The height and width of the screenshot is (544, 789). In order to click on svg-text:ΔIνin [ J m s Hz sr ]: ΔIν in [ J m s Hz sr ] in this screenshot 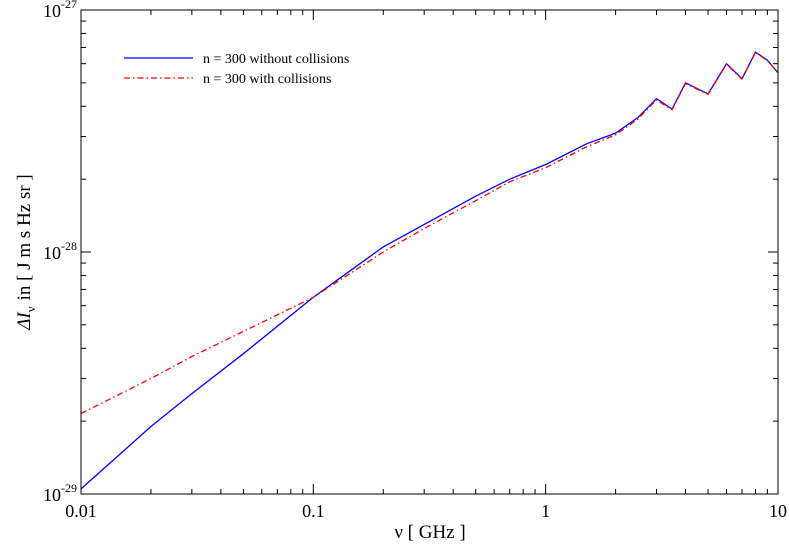, I will do `click(26, 252)`.